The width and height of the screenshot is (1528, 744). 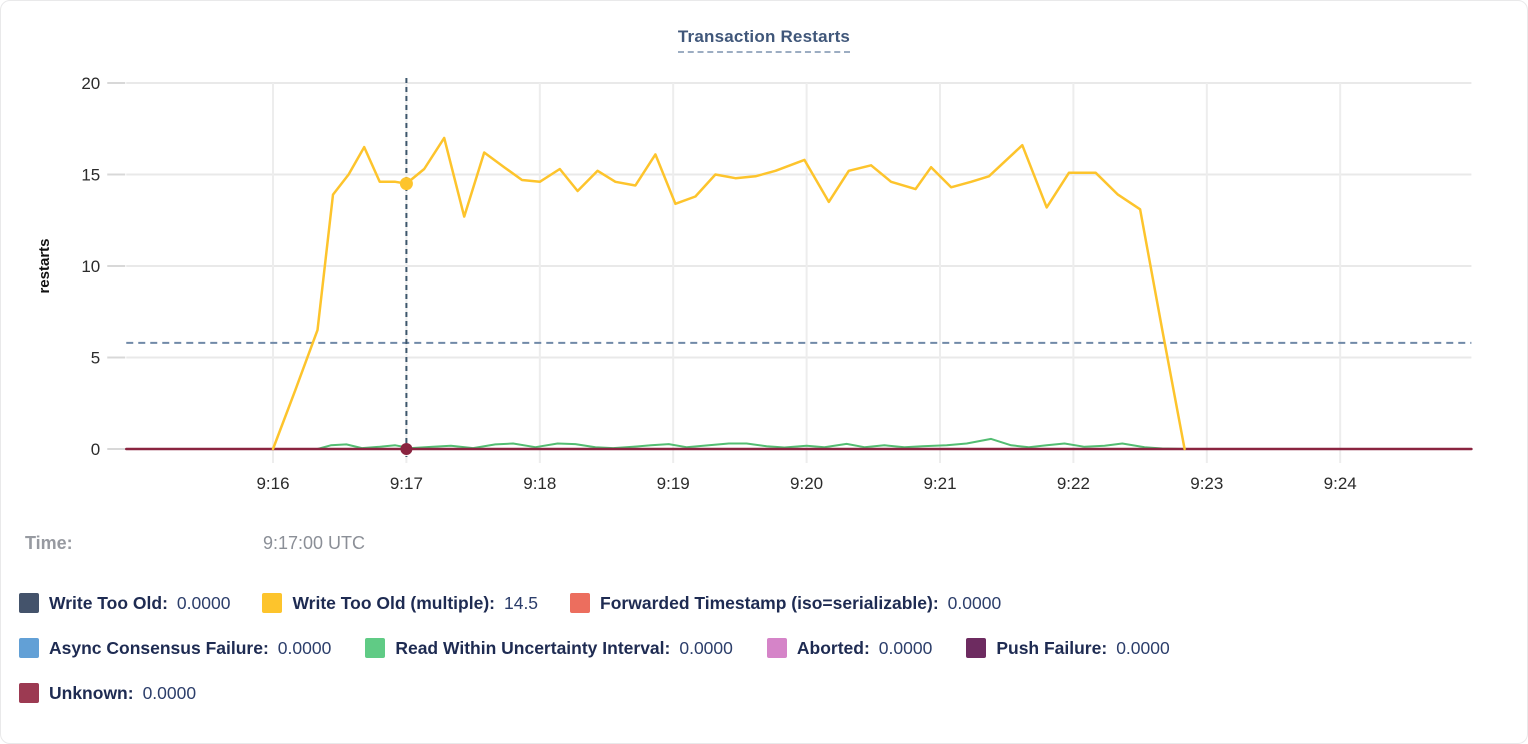 I want to click on svg-text: 9:17, so click(x=406, y=483).